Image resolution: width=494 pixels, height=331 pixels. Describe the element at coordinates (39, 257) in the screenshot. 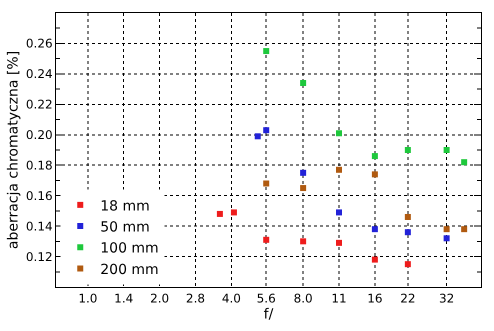

I see `y-tick-label: 0.12` at that location.